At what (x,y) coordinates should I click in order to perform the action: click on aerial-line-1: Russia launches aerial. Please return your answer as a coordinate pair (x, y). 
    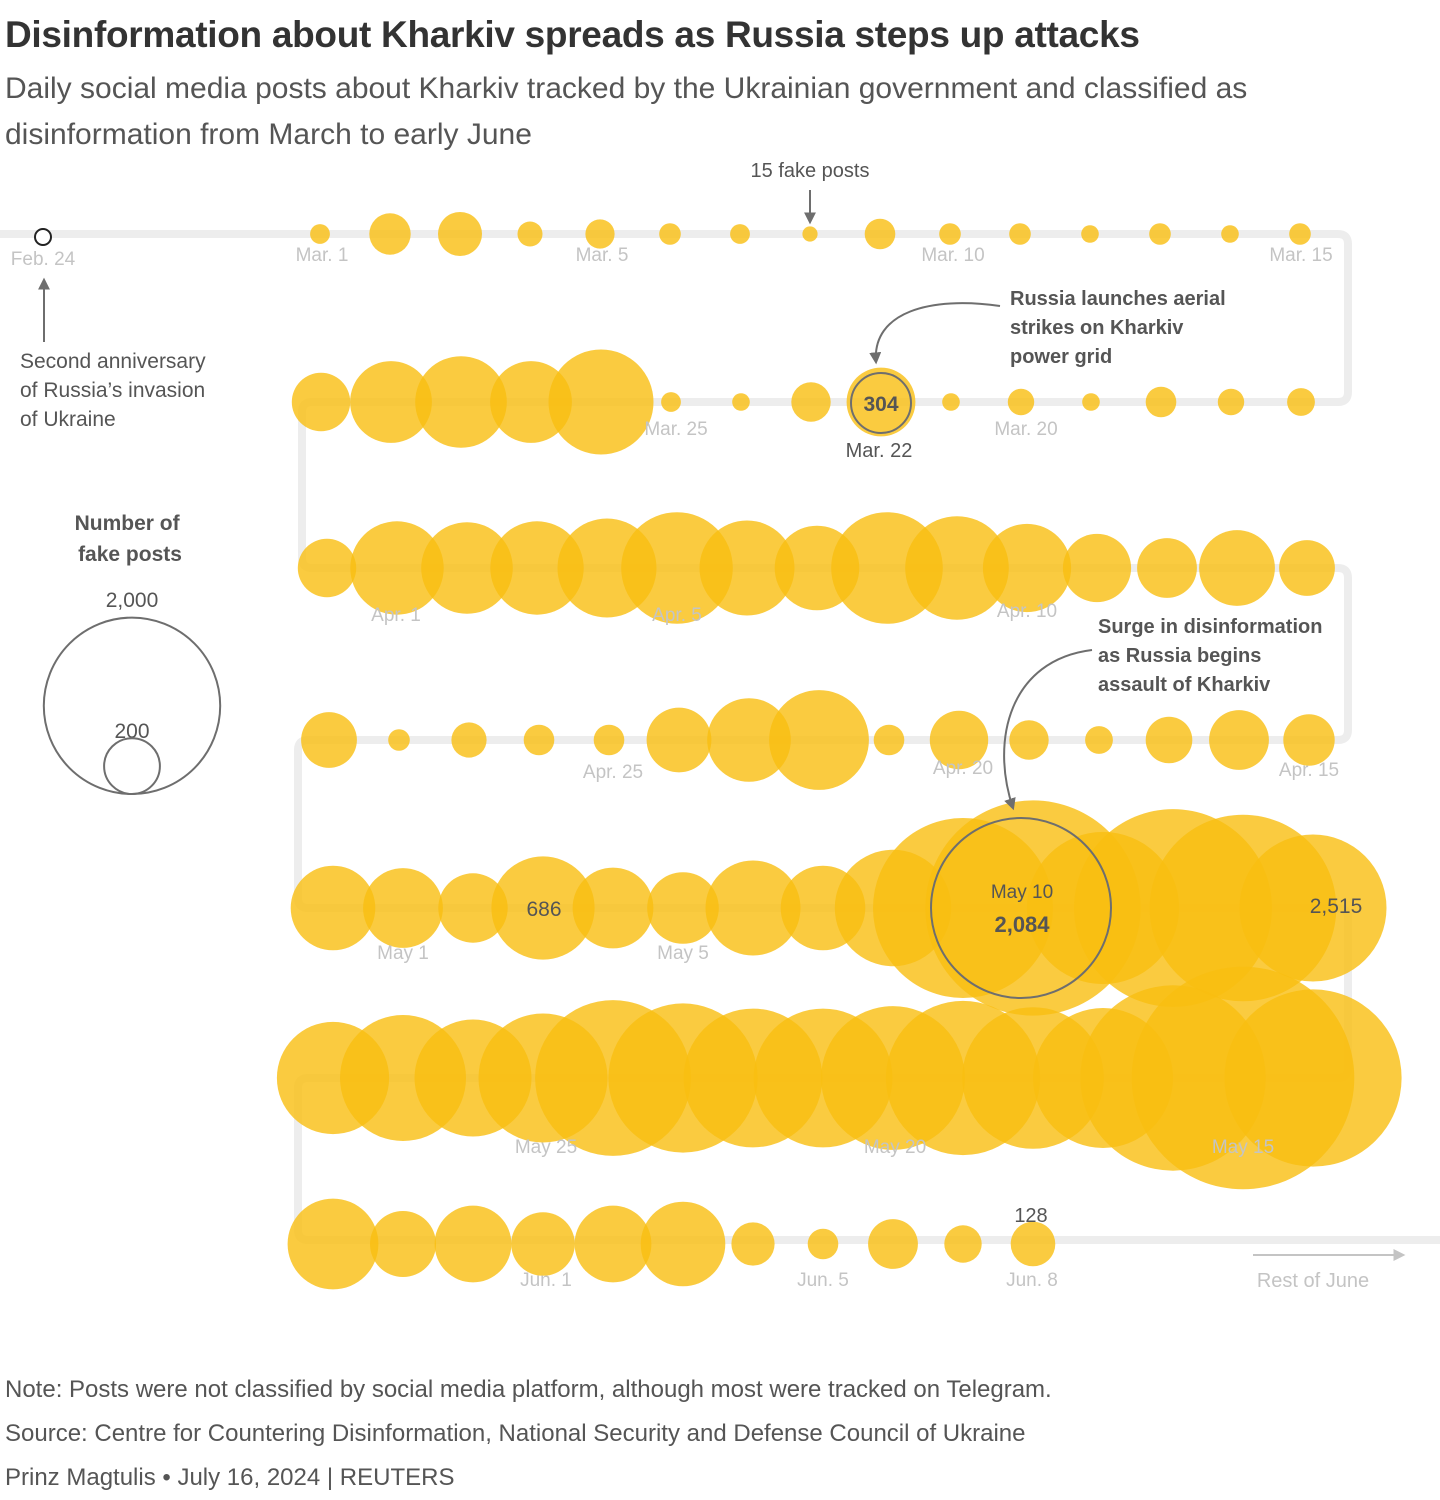
    Looking at the image, I should click on (1118, 299).